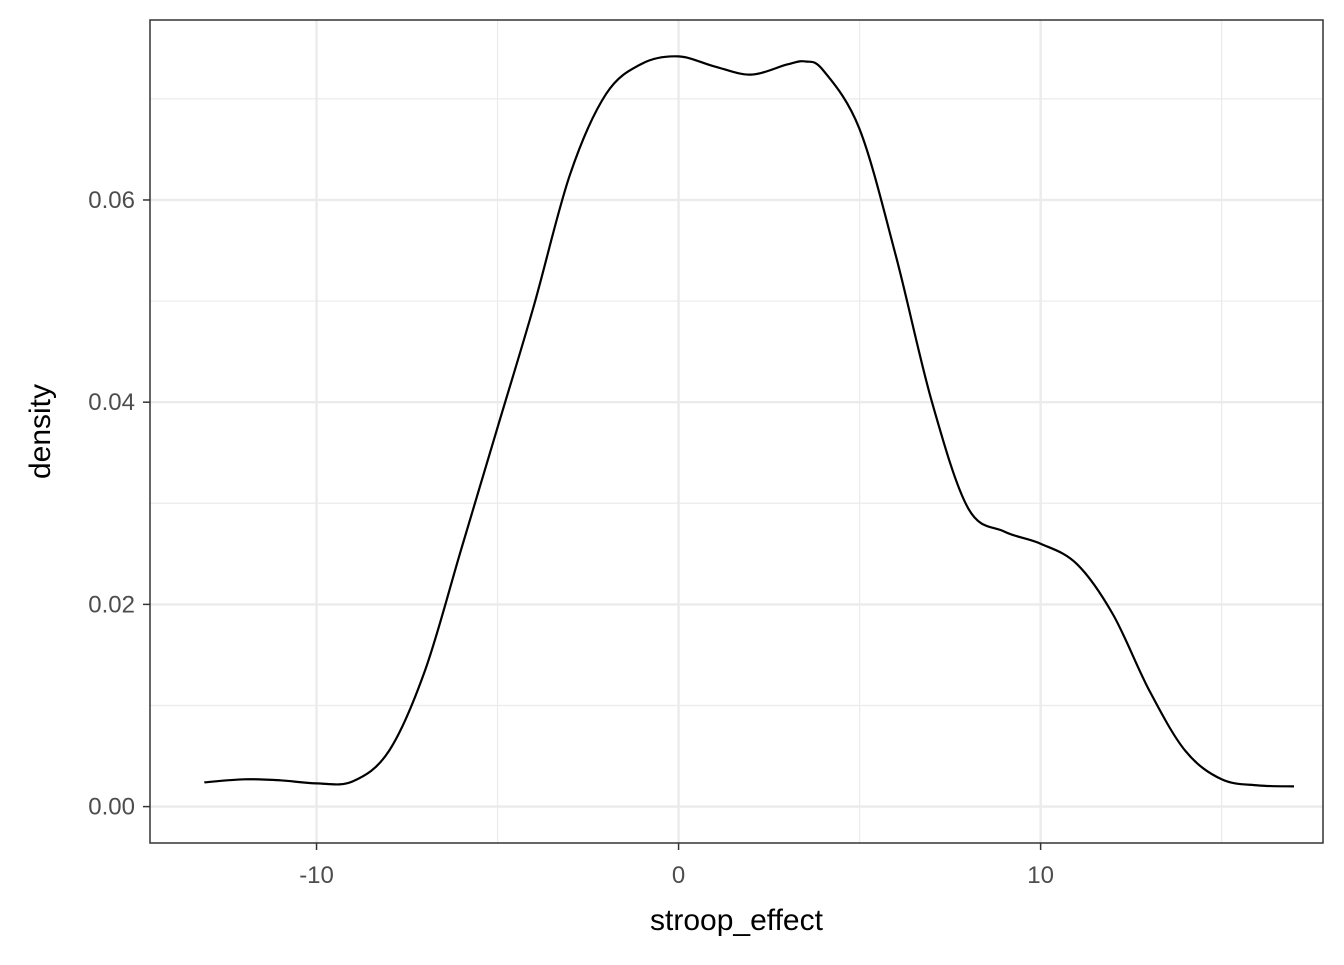  Describe the element at coordinates (40, 431) in the screenshot. I see `y-axis-title: density` at that location.